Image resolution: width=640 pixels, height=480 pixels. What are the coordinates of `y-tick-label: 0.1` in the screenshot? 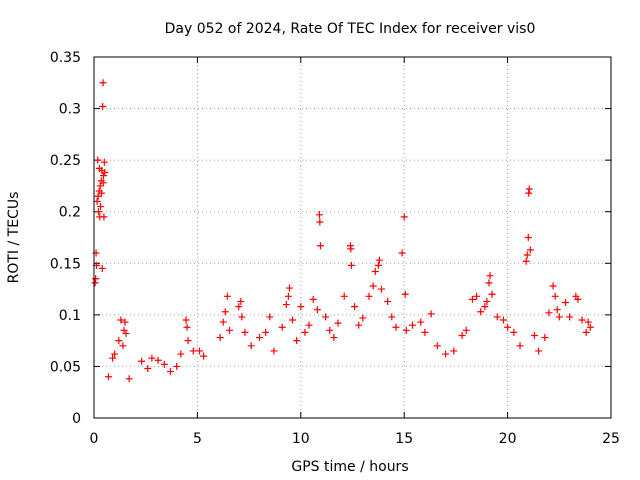 It's located at (70, 316).